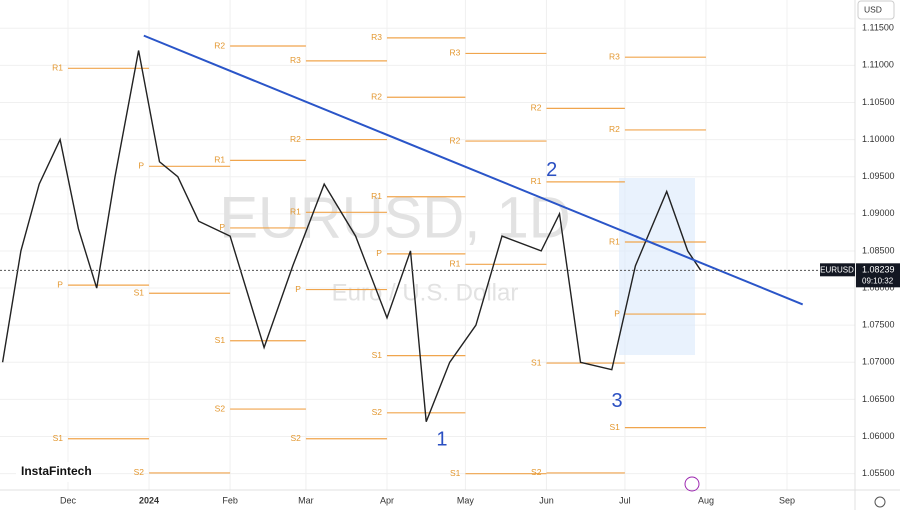  I want to click on y-tick-label: 1.10500, so click(878, 102).